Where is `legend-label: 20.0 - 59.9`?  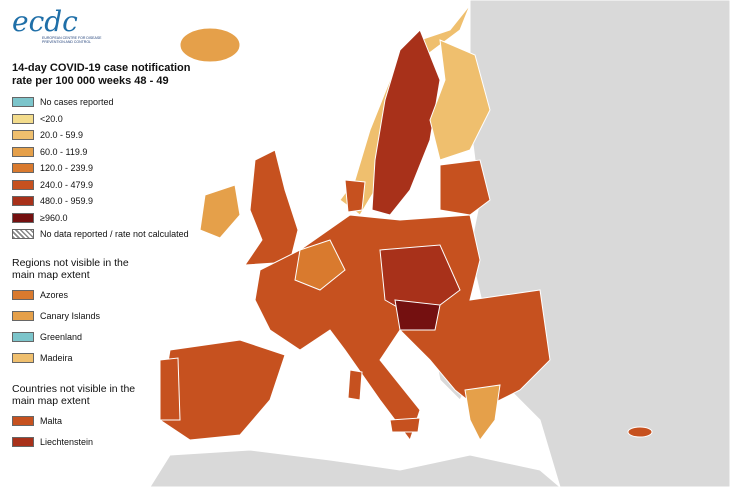
legend-label: 20.0 - 59.9 is located at coordinates (62, 135).